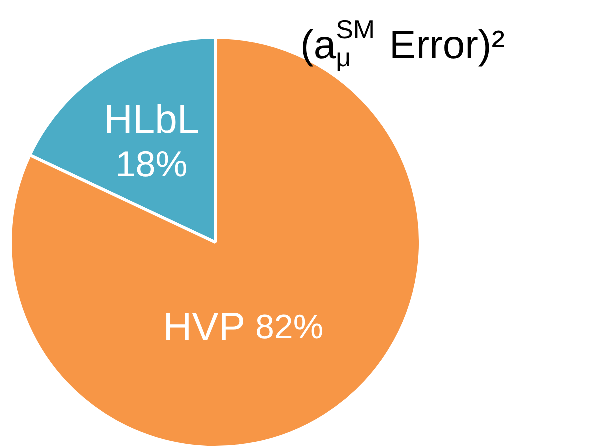 The image size is (609, 448). What do you see at coordinates (152, 164) in the screenshot?
I see `data-label: 18%` at bounding box center [152, 164].